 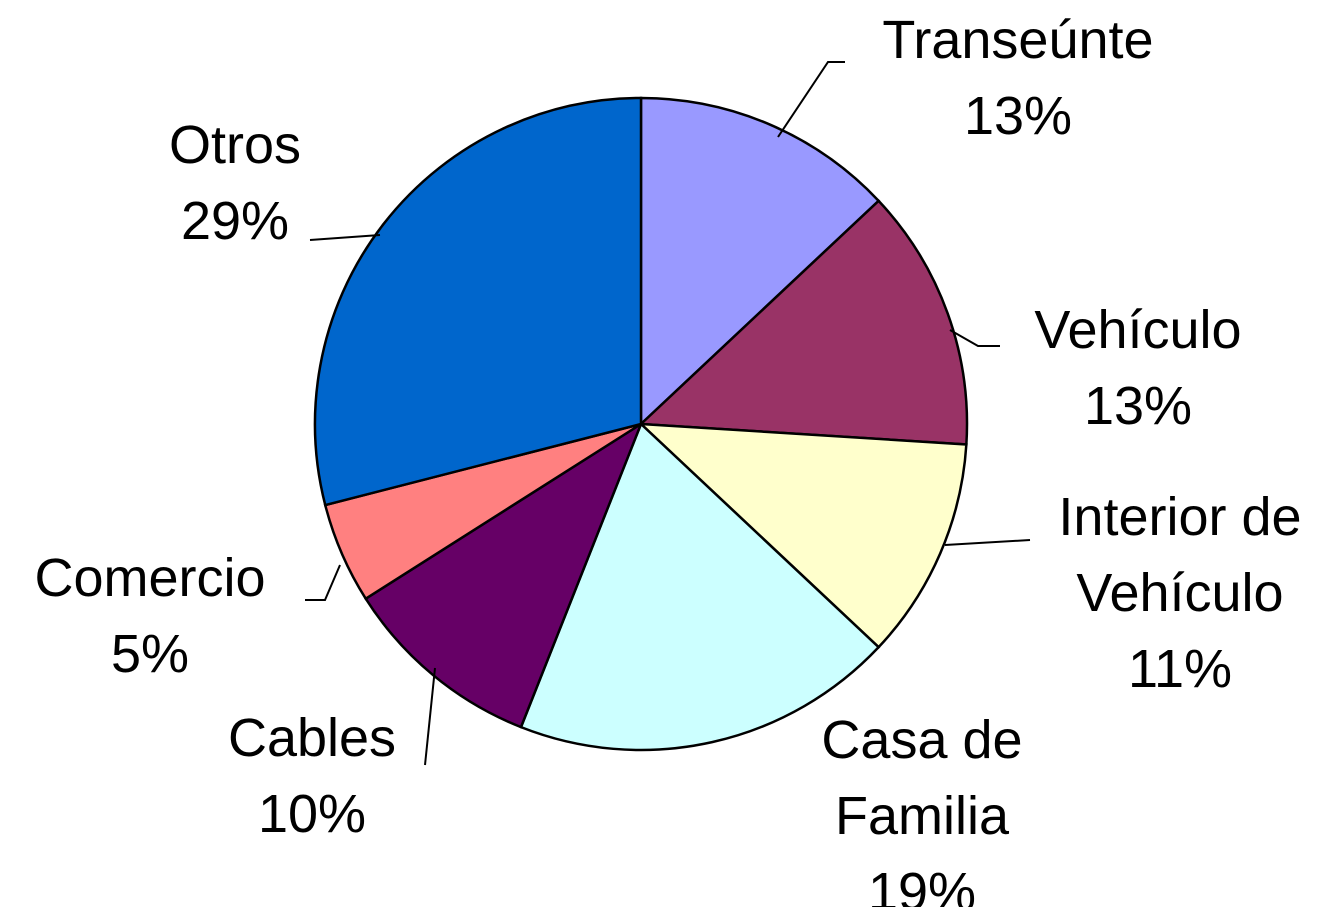 I want to click on slice-label: Comercio 5%, so click(x=150, y=616).